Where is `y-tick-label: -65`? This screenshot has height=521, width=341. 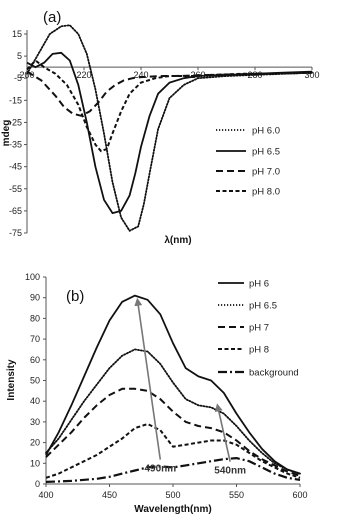 y-tick-label: -65 is located at coordinates (15, 211).